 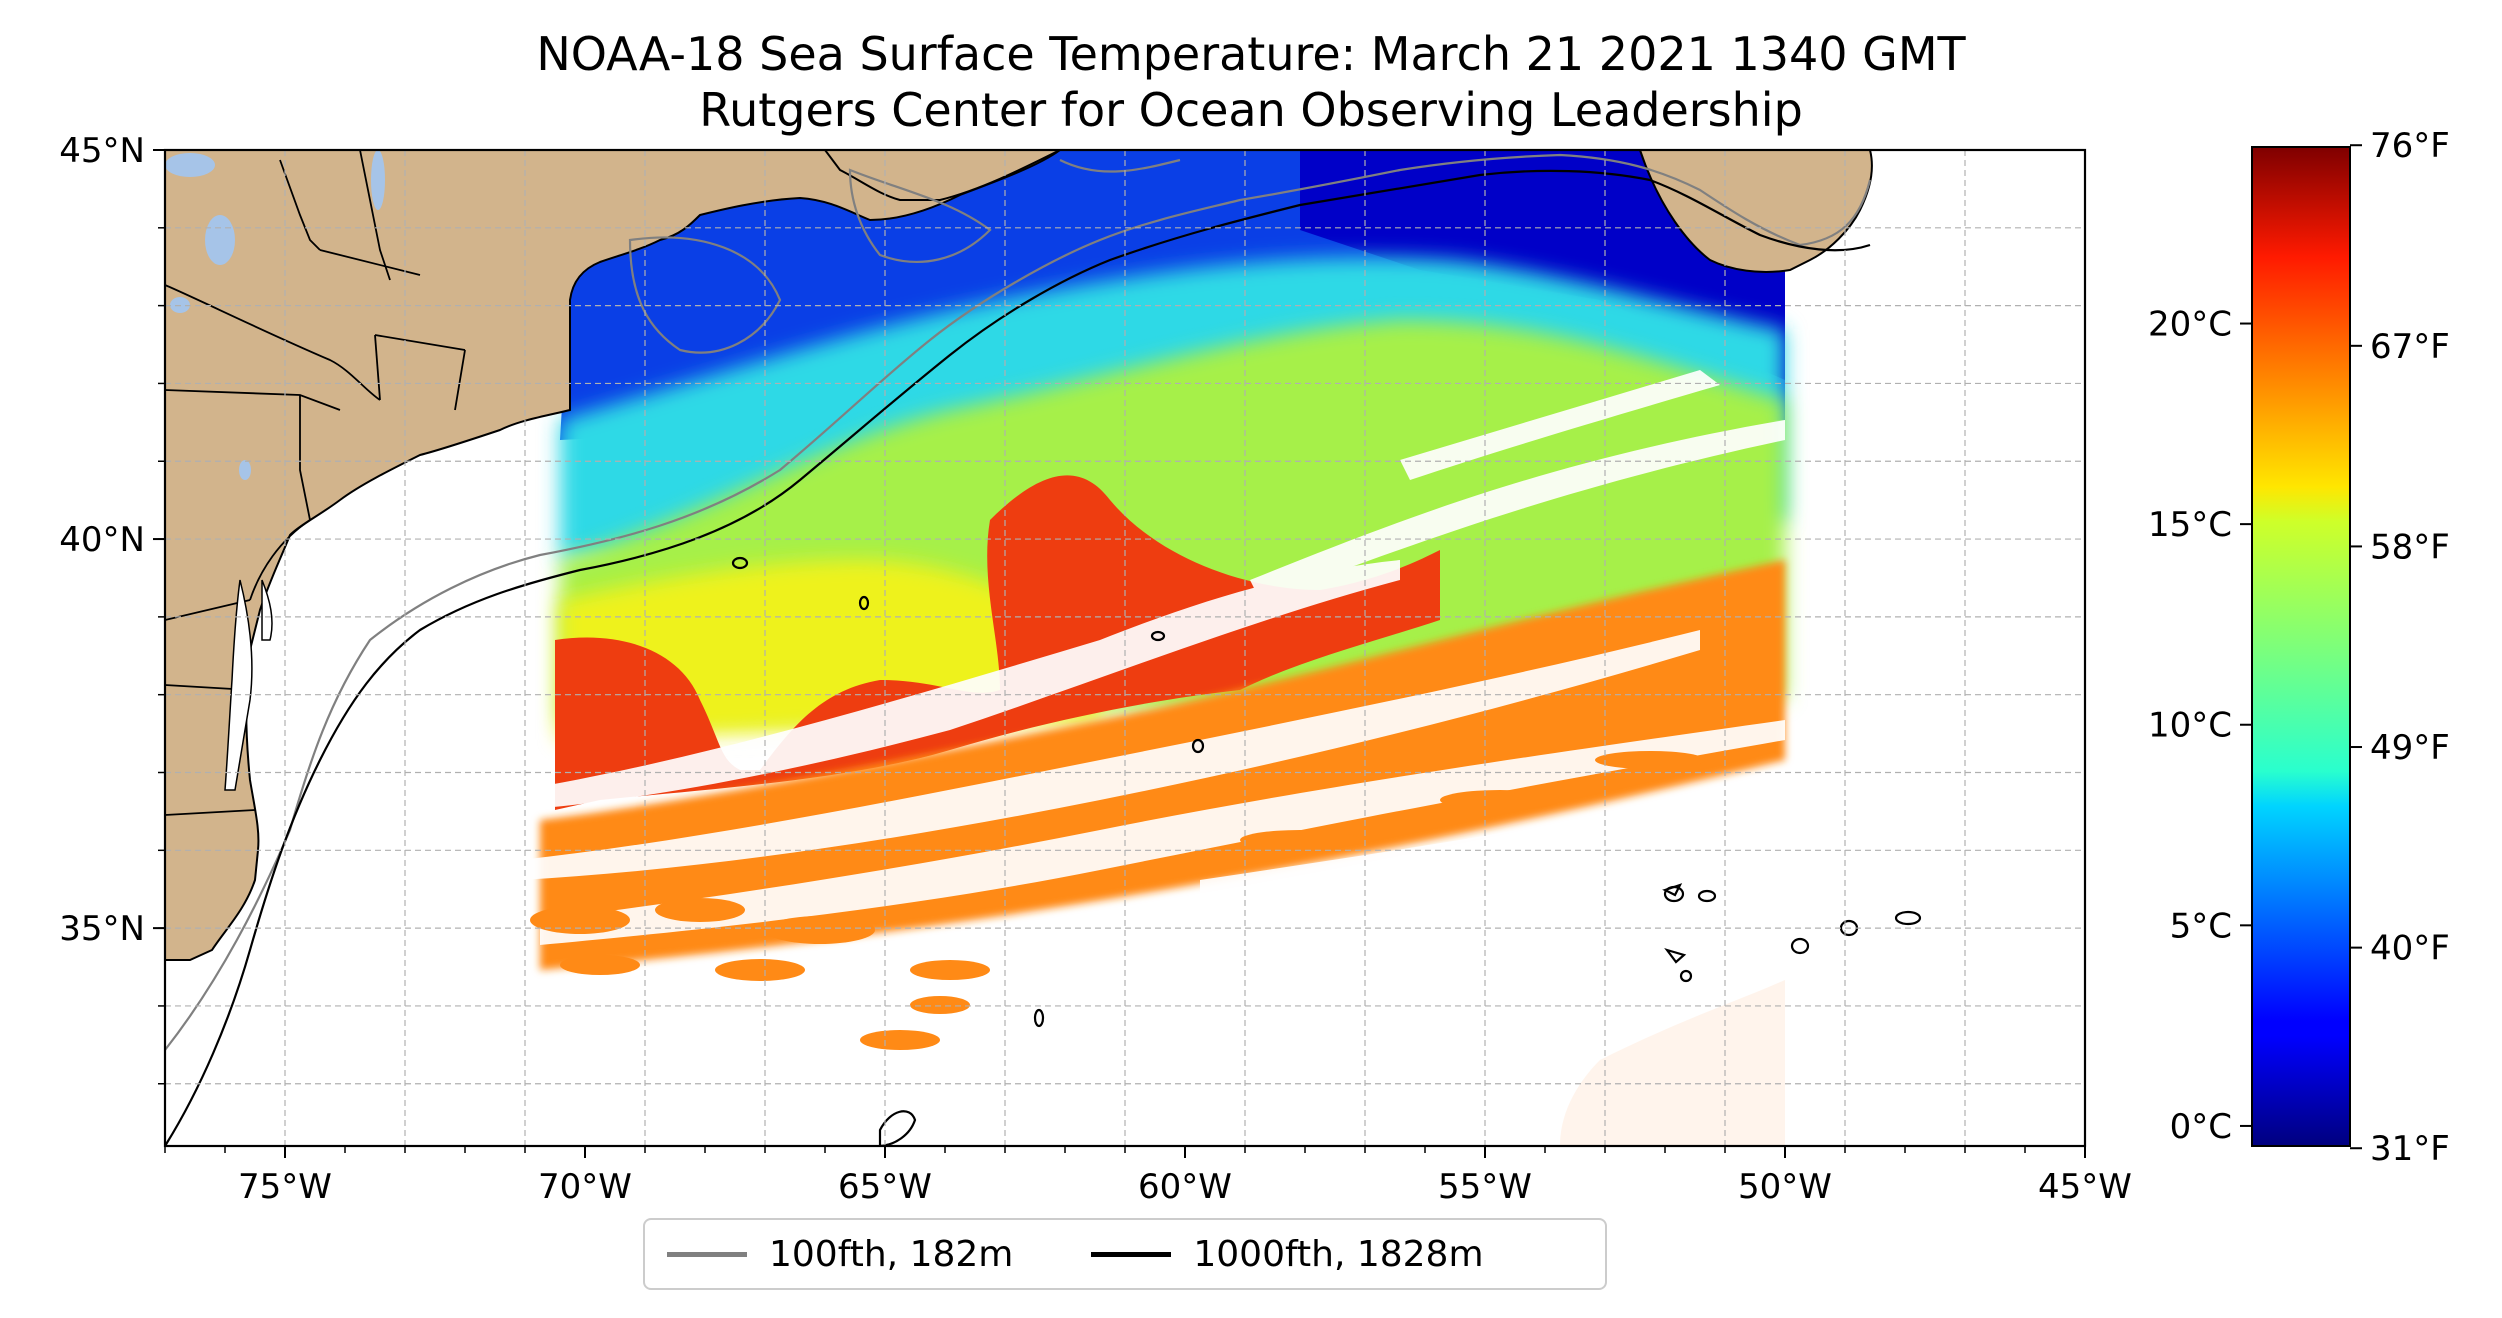 What do you see at coordinates (585, 1187) in the screenshot?
I see `lon-tick-label: 70°W` at bounding box center [585, 1187].